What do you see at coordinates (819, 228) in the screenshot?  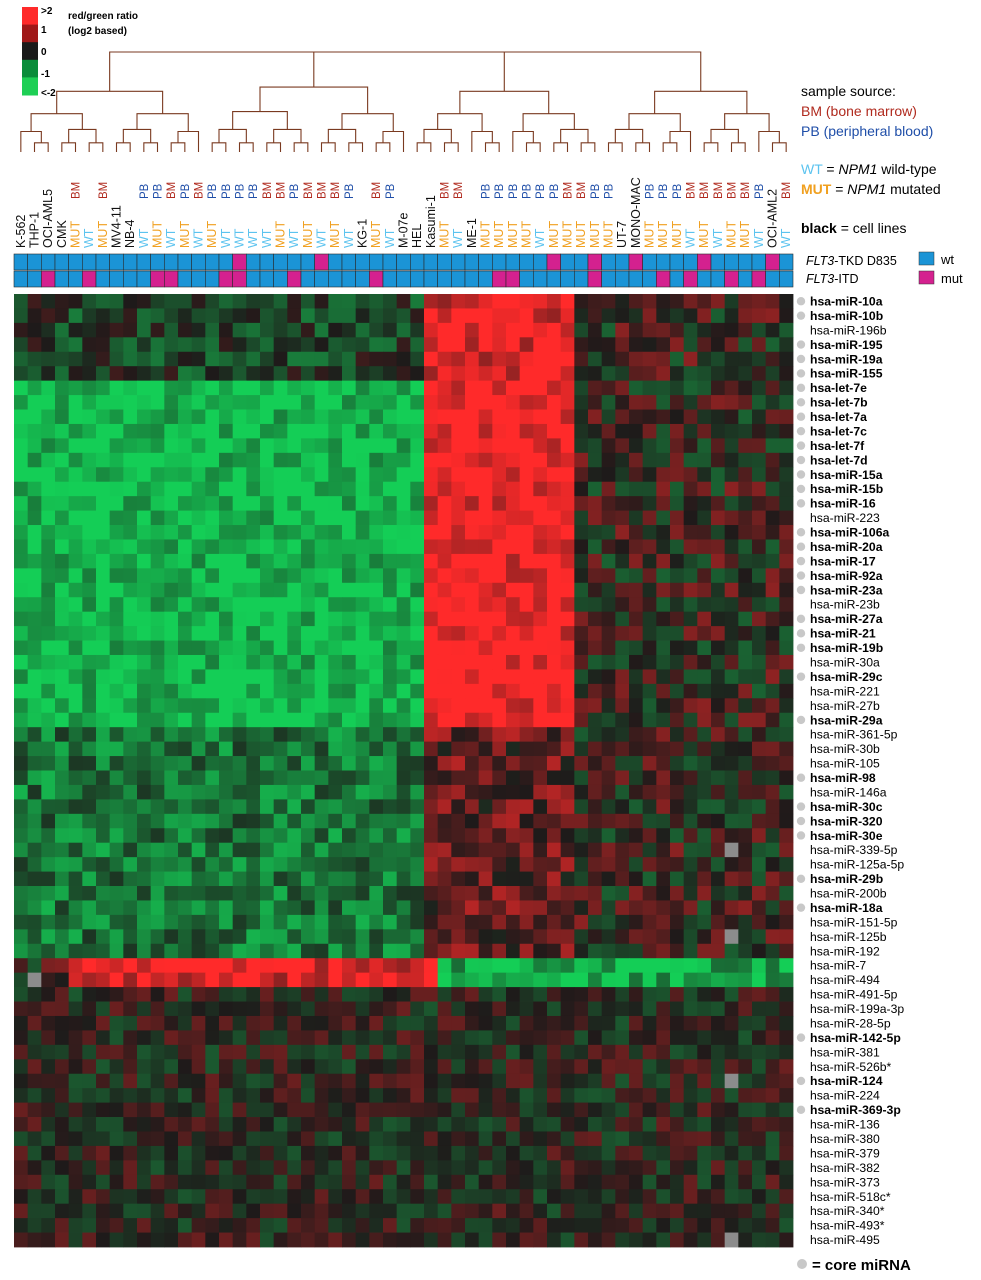 I see `black-key: black` at bounding box center [819, 228].